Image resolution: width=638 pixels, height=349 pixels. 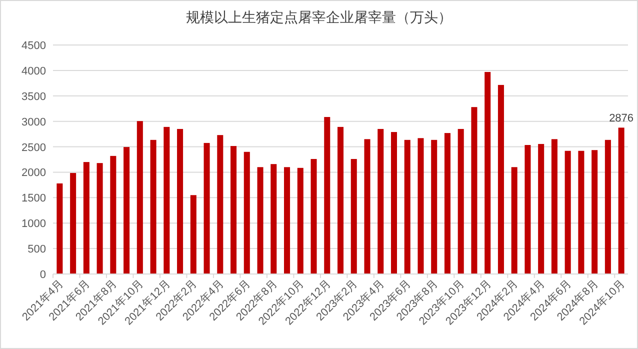 I want to click on y-tick-label: 2500, so click(x=34, y=148).